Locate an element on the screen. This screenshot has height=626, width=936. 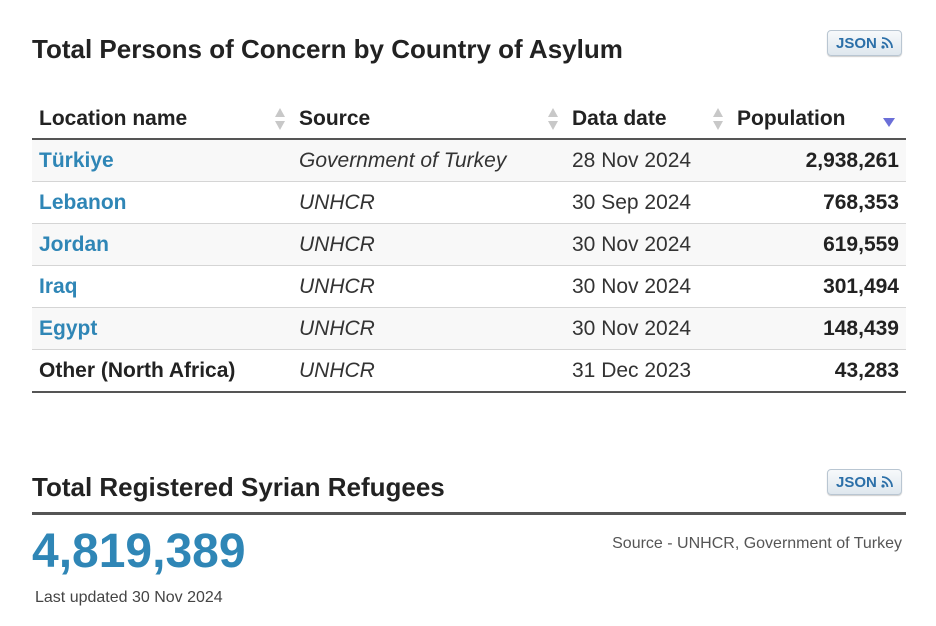
registered-title: Total Registered Syrian Refugees is located at coordinates (238, 487).